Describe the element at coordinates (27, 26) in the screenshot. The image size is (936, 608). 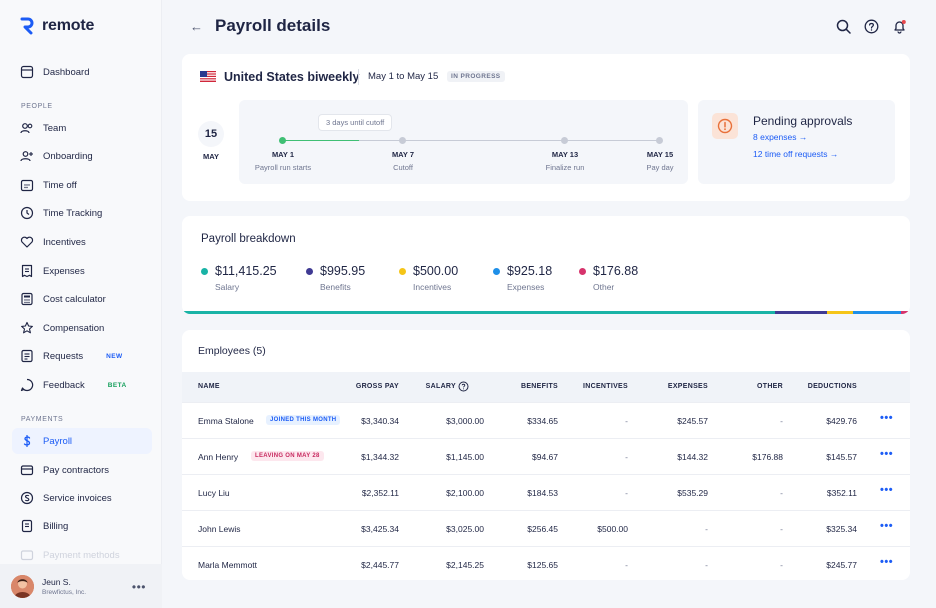
I see `remote-logo-icon` at that location.